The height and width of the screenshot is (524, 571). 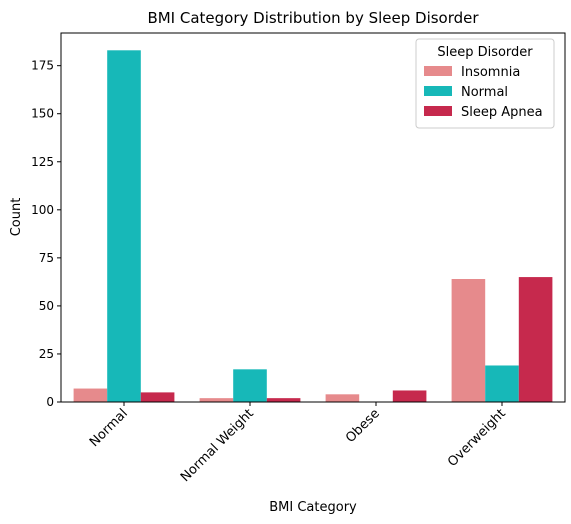 I want to click on legend-frame, so click(x=485, y=83).